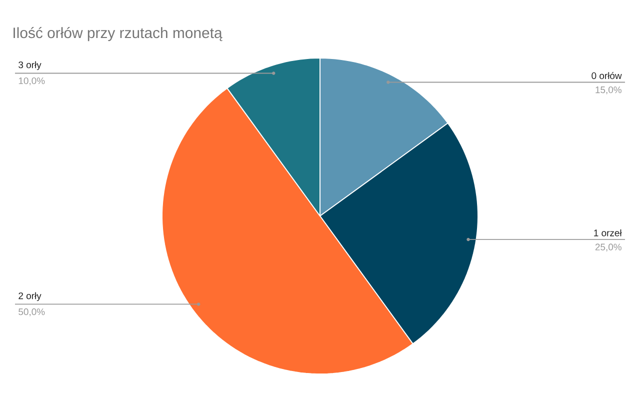 This screenshot has height=395, width=640. What do you see at coordinates (30, 65) in the screenshot?
I see `slice-label: 3 orły` at bounding box center [30, 65].